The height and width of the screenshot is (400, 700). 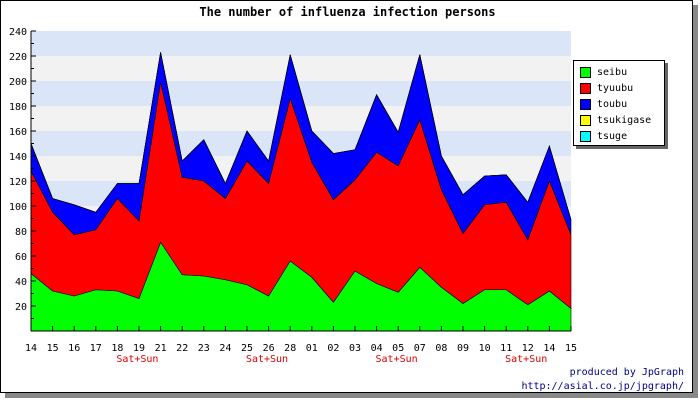 I want to click on x-tick-label: 21, so click(x=161, y=348).